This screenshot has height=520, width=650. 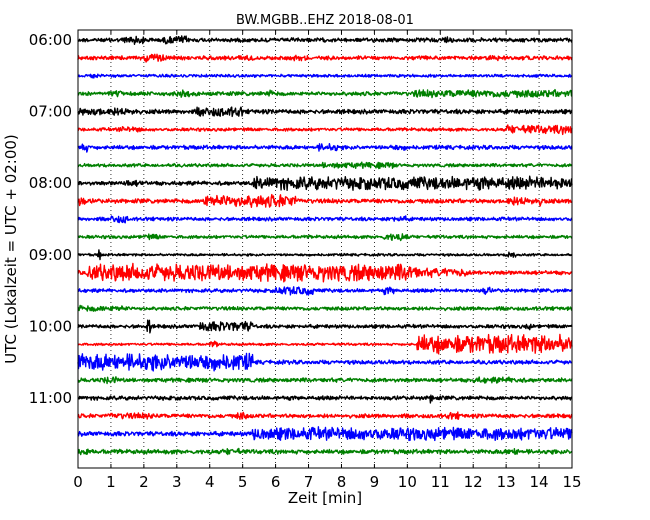 I want to click on trace-10:15, so click(x=325, y=344).